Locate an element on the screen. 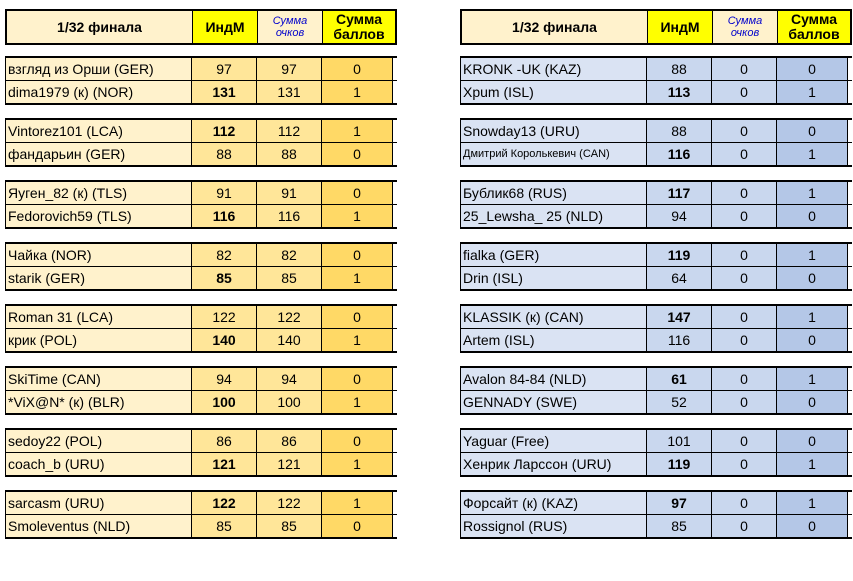 This screenshot has width=853, height=581. indm-cell: 82 is located at coordinates (223, 255).